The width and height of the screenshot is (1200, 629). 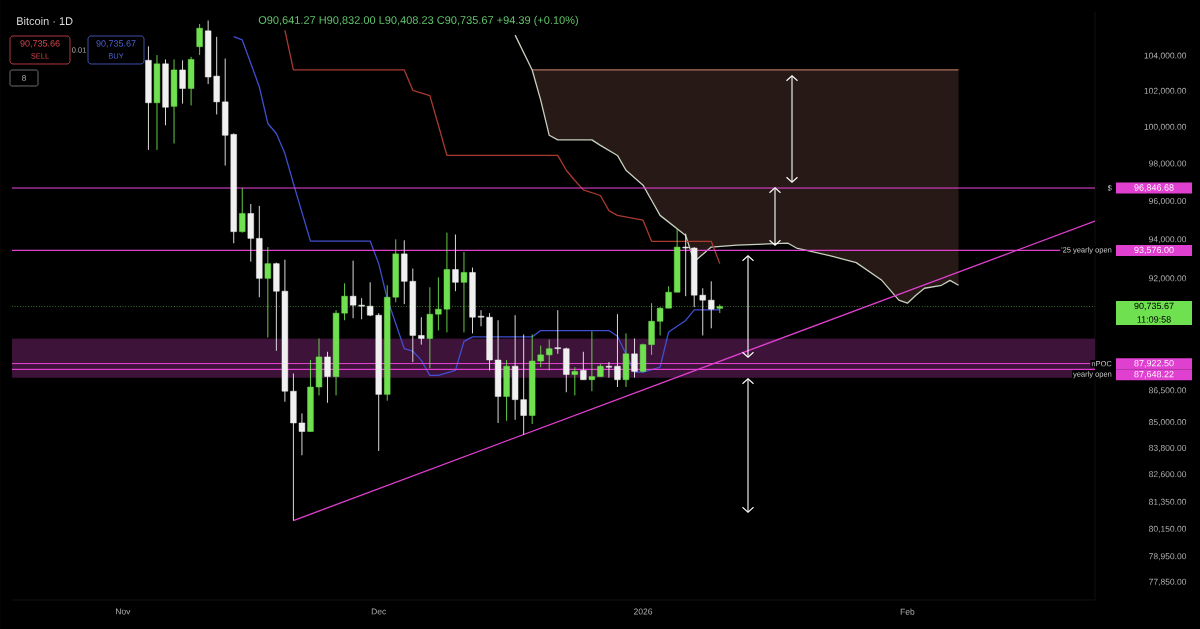 What do you see at coordinates (1168, 201) in the screenshot?
I see `y-tick-label: 96,000.00` at bounding box center [1168, 201].